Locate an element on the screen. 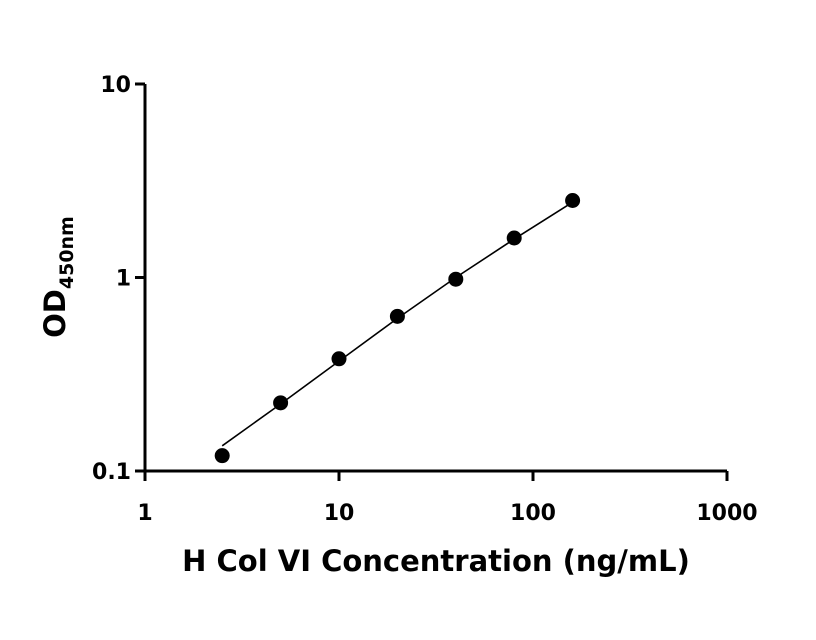  x-tick-label-1: 10 is located at coordinates (339, 513).